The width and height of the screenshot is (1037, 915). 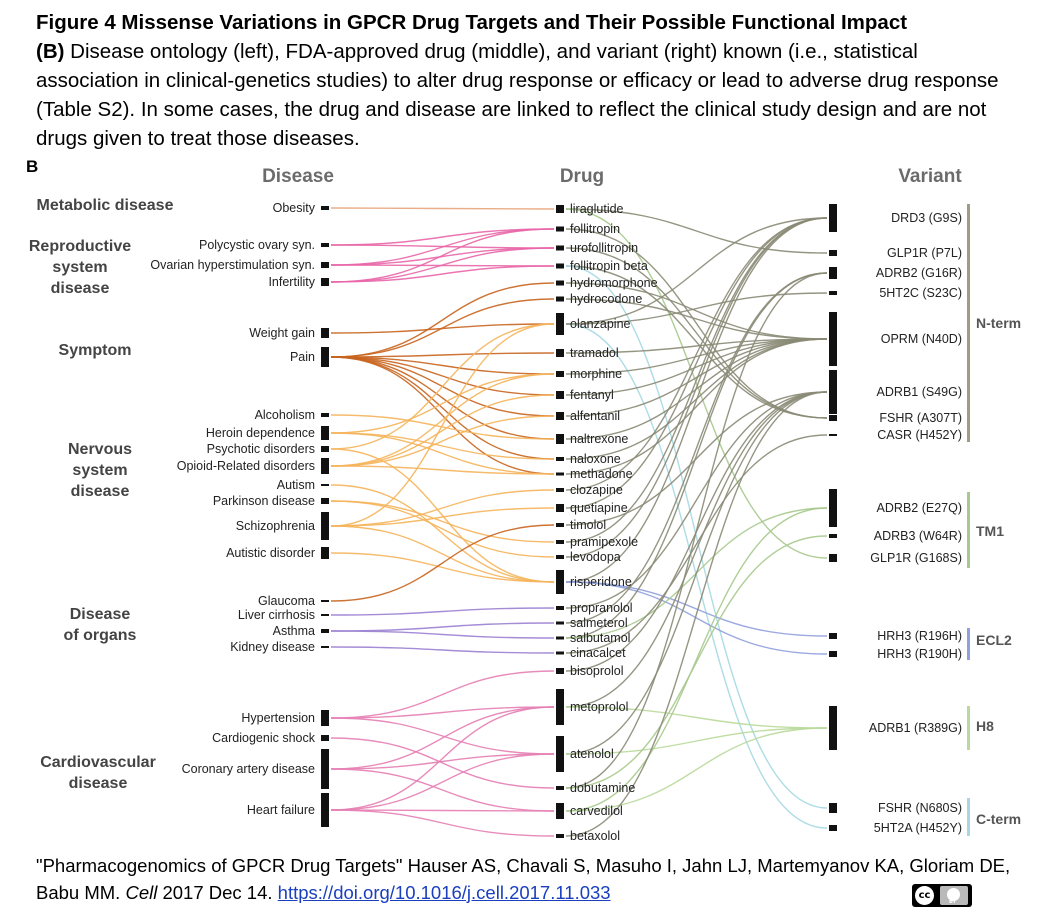 I want to click on variant-node-oprm-n40d, so click(x=833, y=339).